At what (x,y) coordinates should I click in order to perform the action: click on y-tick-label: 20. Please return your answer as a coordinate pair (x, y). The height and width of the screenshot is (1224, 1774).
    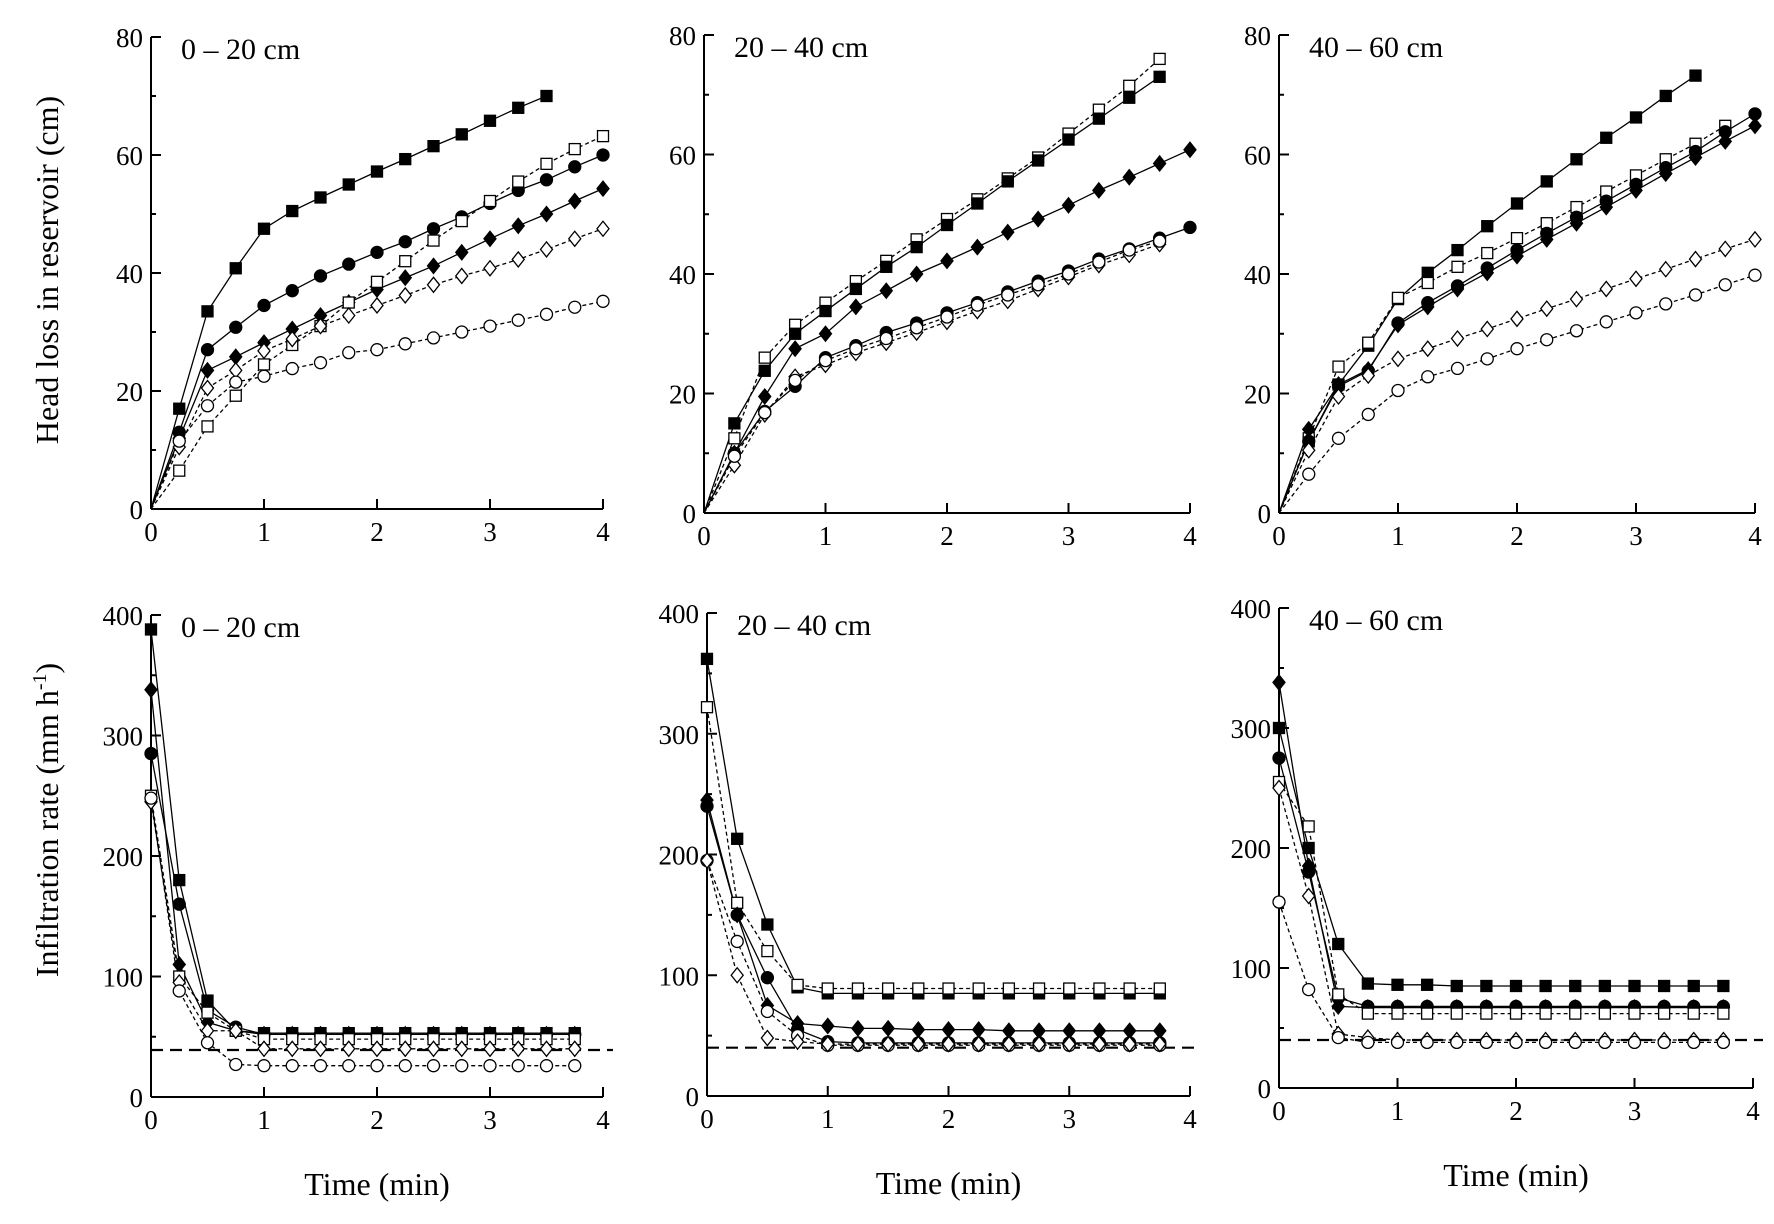
    Looking at the image, I should click on (129, 392).